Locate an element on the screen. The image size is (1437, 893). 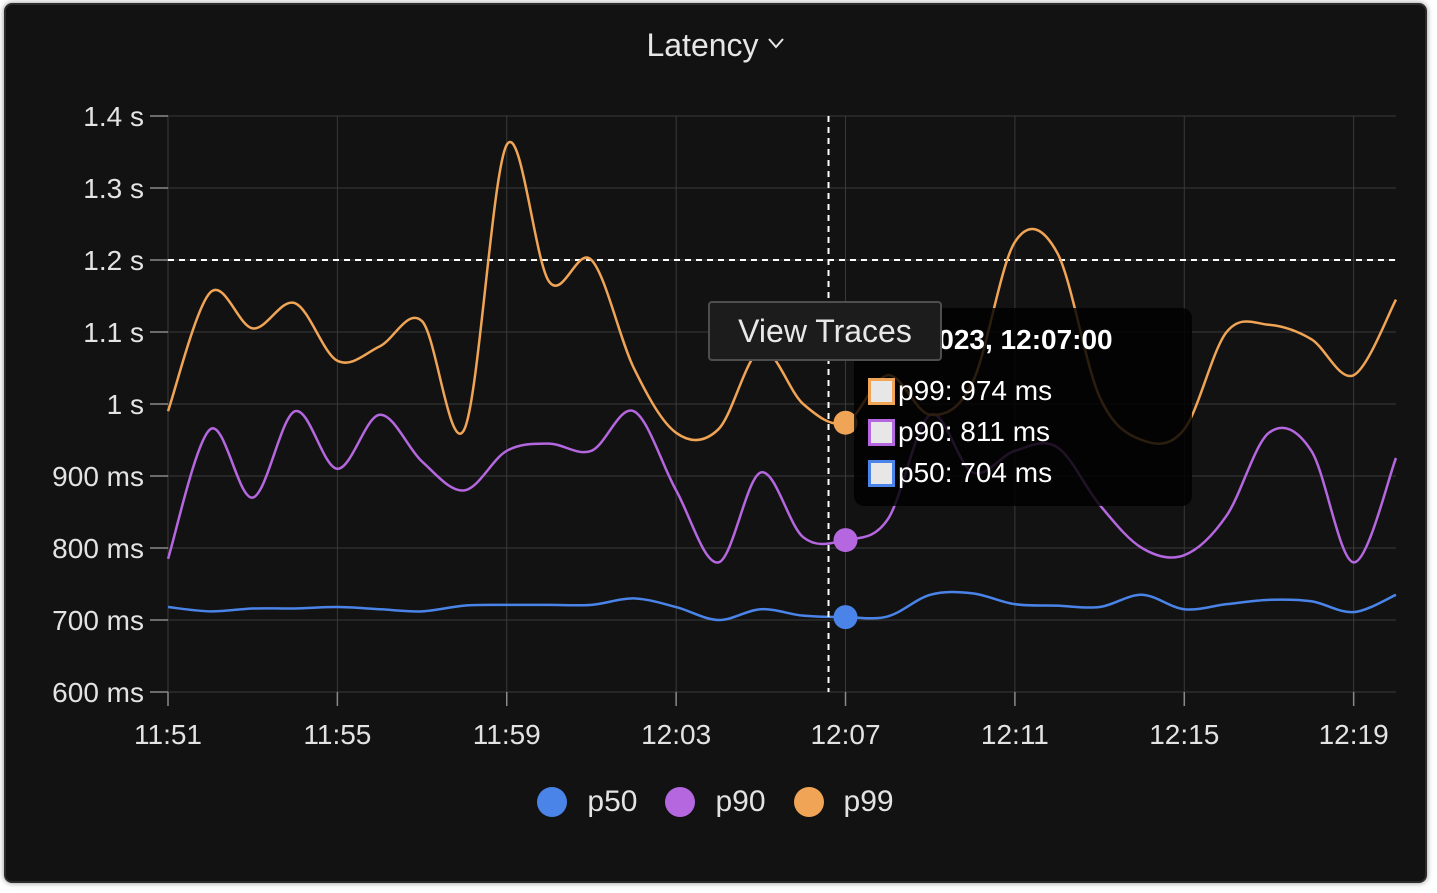
y-tick-label: 700 ms is located at coordinates (98, 620).